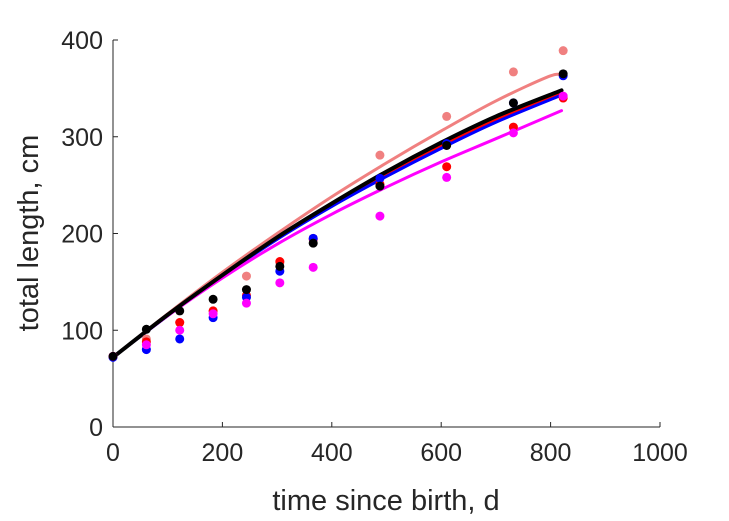 This screenshot has height=521, width=729. I want to click on x-axis-label: time since birth, d, so click(385, 501).